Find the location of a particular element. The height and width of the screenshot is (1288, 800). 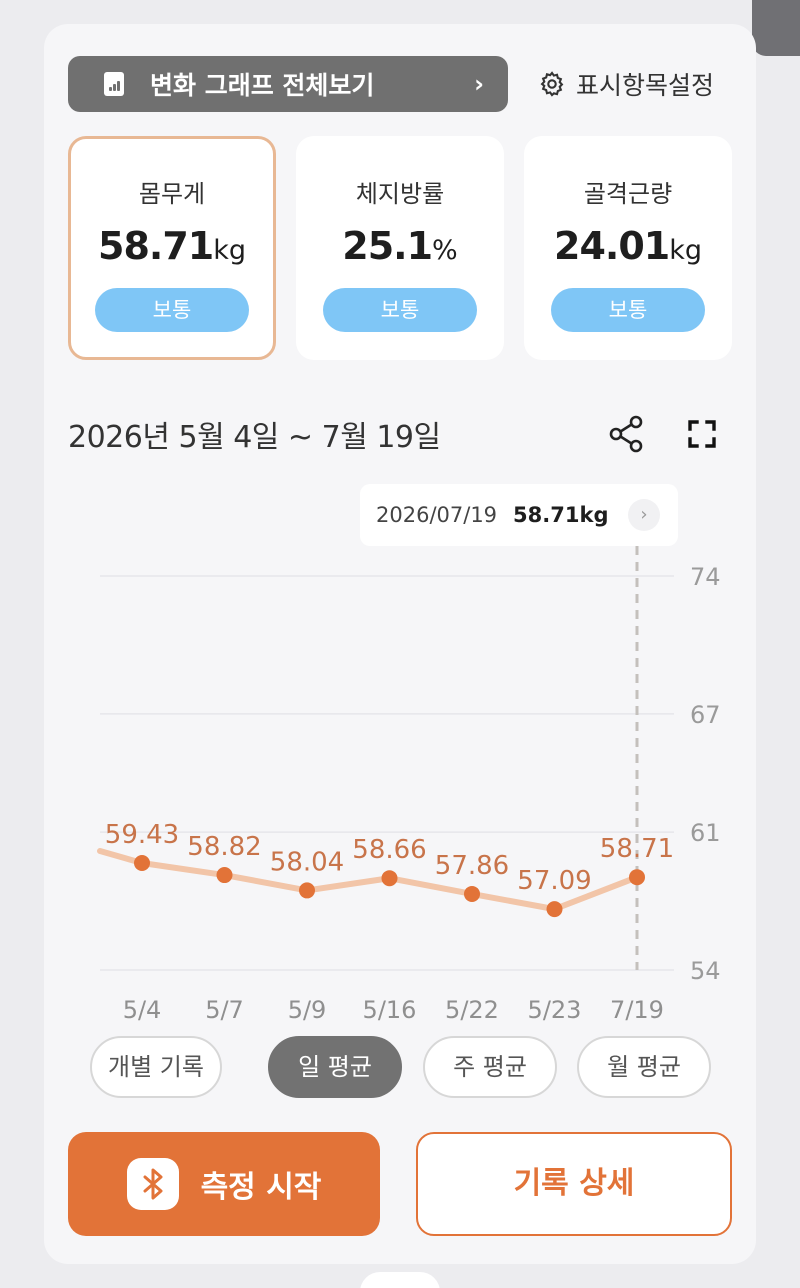

graph-all-button: 변화 그래프 전체보기 › is located at coordinates (288, 84).